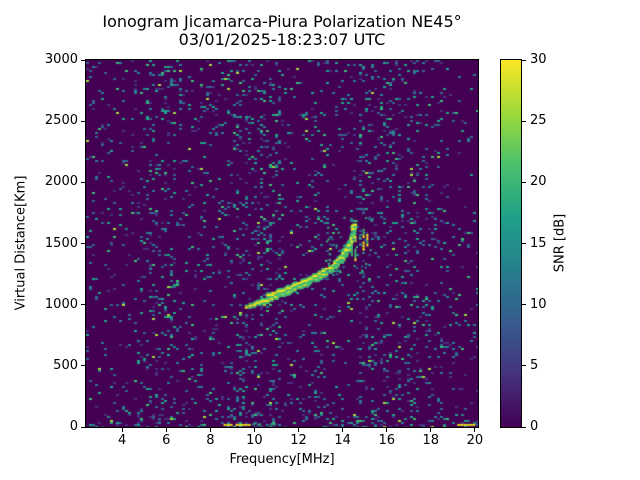  Describe the element at coordinates (282, 459) in the screenshot. I see `x-axis-label: Frequency[MHz]` at that location.